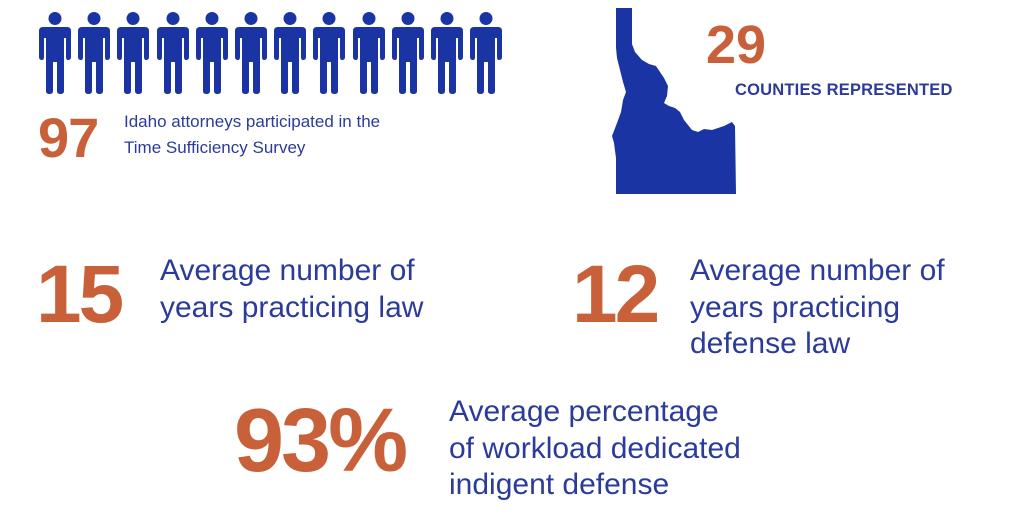  I want to click on attorney-count: 97, so click(68, 137).